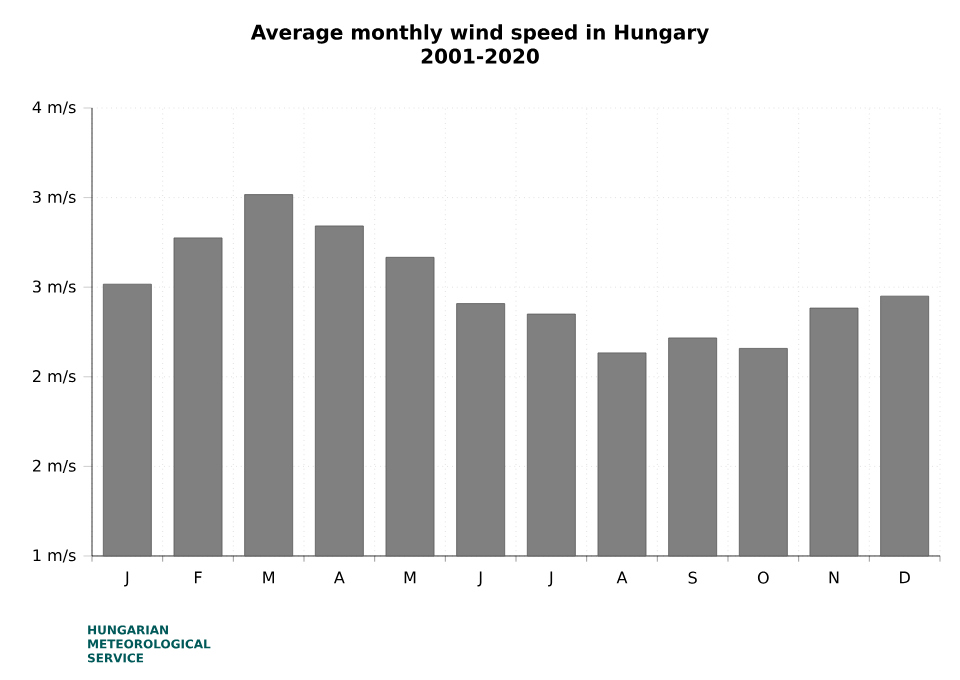 The width and height of the screenshot is (960, 680). Describe the element at coordinates (834, 577) in the screenshot. I see `x-tick-label: N` at that location.